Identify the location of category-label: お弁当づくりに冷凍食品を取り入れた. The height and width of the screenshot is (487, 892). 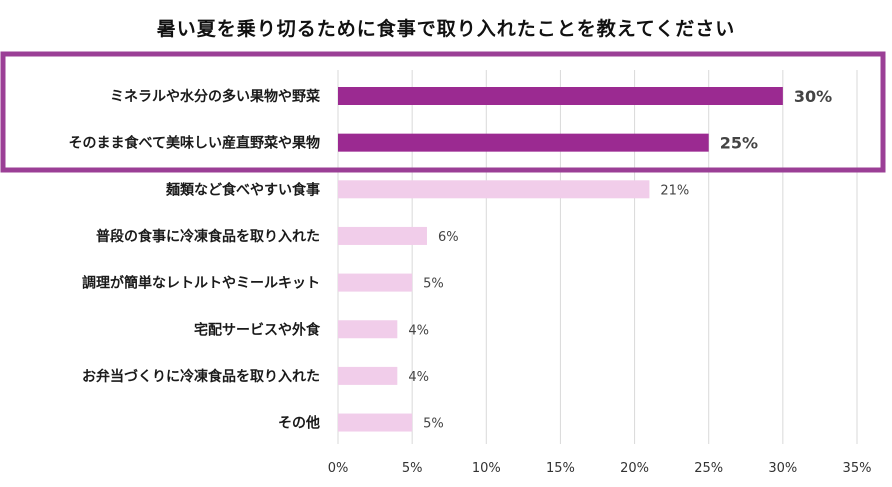
(201, 376).